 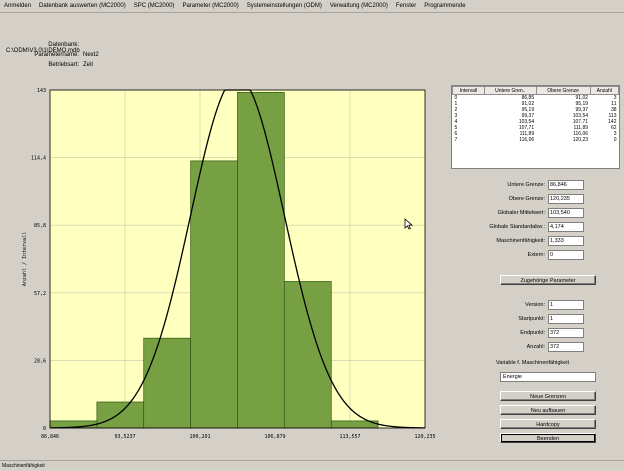 I want to click on table-header-cell: Anzahl, so click(x=604, y=91).